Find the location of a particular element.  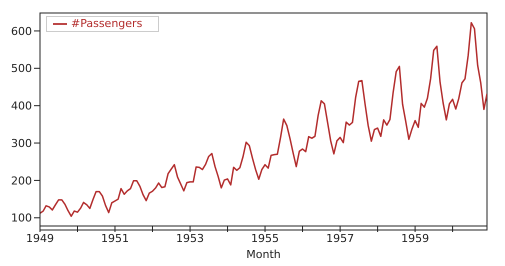

x-tick-label: 1957 is located at coordinates (340, 238).